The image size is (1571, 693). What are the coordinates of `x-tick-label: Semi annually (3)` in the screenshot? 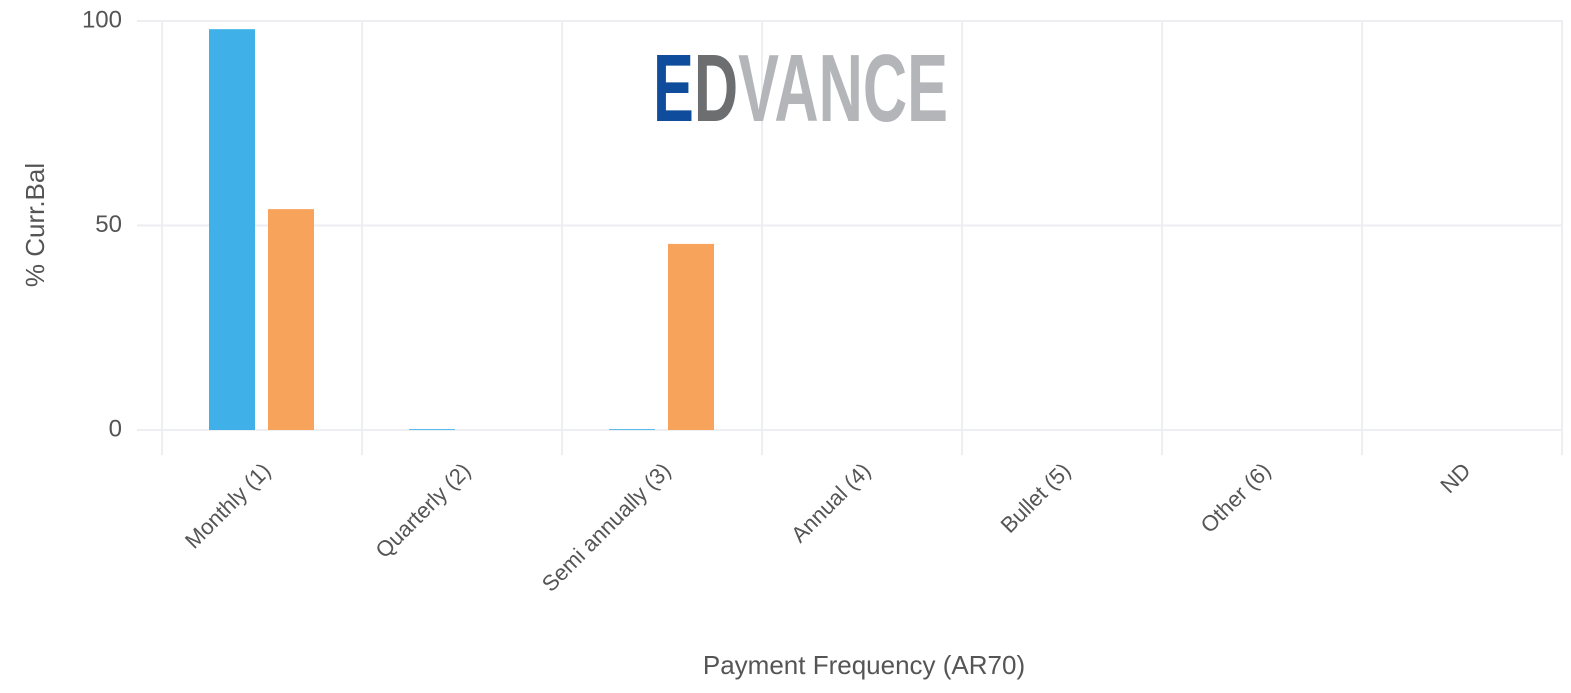 It's located at (606, 527).